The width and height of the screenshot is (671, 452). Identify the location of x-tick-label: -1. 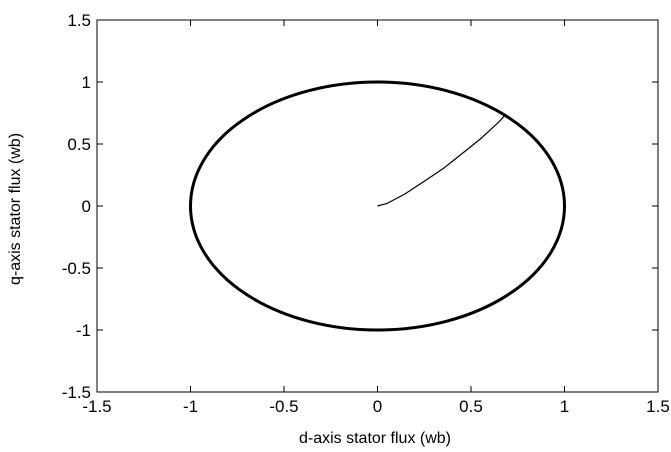
(190, 406).